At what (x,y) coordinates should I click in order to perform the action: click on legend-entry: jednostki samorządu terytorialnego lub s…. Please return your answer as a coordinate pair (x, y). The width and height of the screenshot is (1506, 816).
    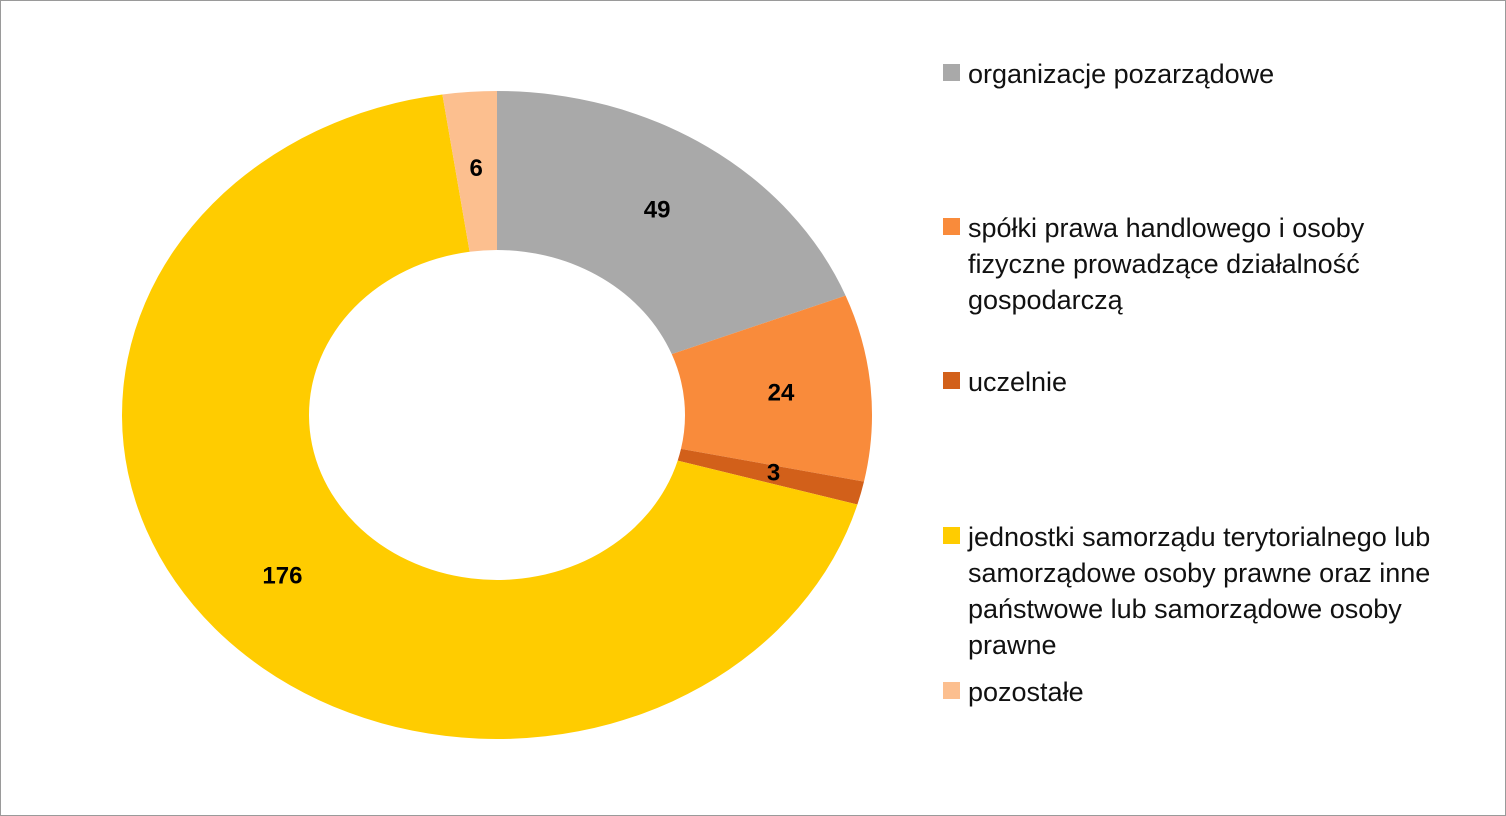
    Looking at the image, I should click on (1213, 591).